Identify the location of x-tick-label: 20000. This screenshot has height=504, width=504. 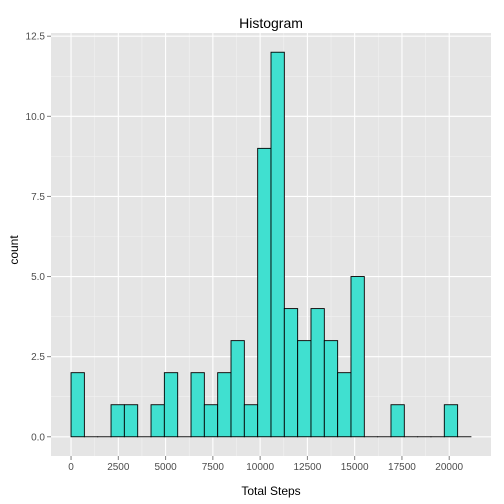
(449, 467).